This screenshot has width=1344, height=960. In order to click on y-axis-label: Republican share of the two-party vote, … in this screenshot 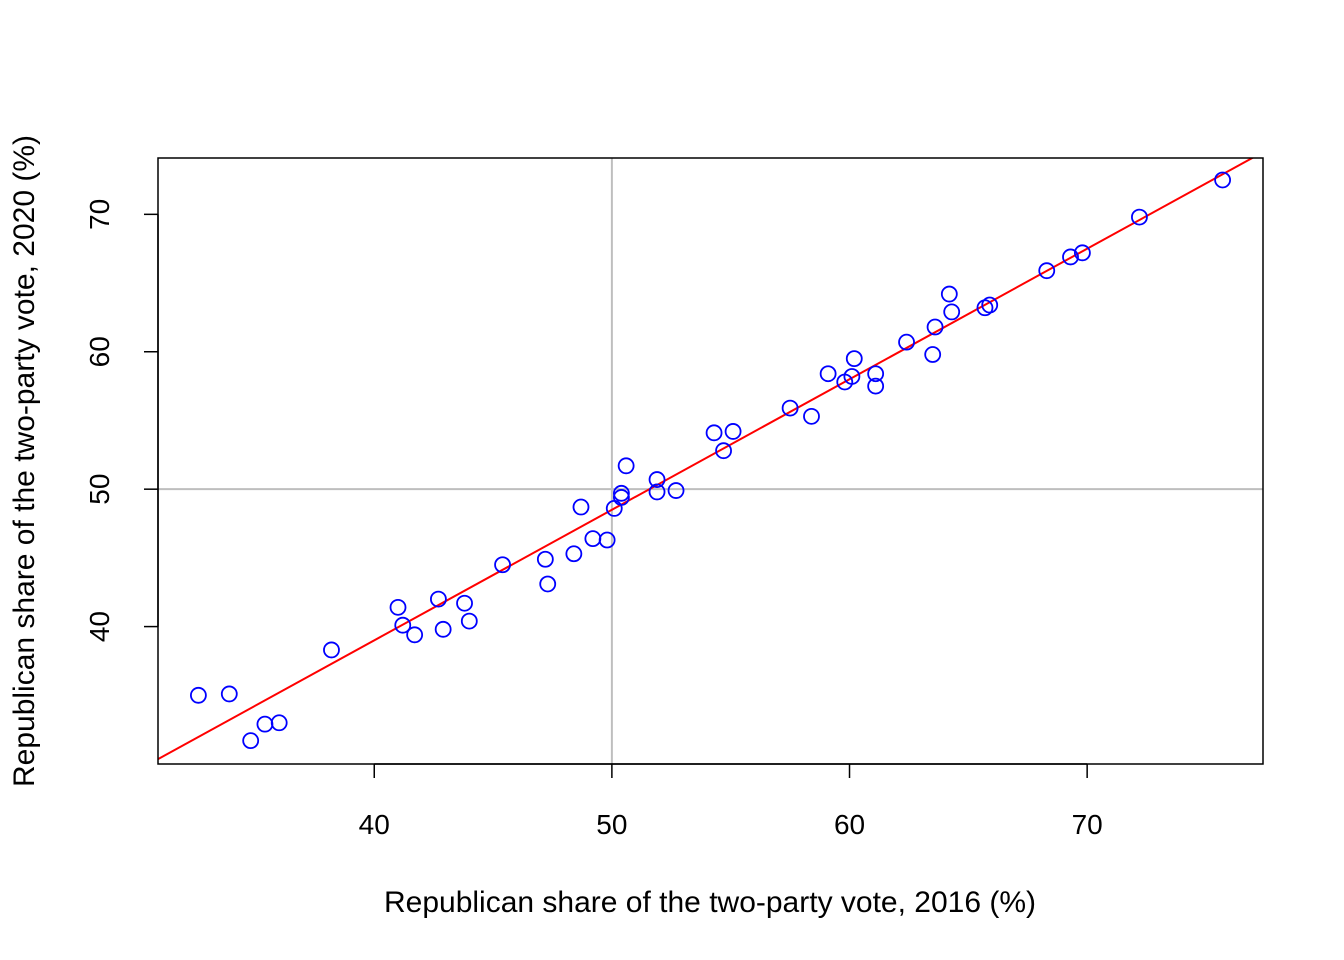, I will do `click(24, 461)`.